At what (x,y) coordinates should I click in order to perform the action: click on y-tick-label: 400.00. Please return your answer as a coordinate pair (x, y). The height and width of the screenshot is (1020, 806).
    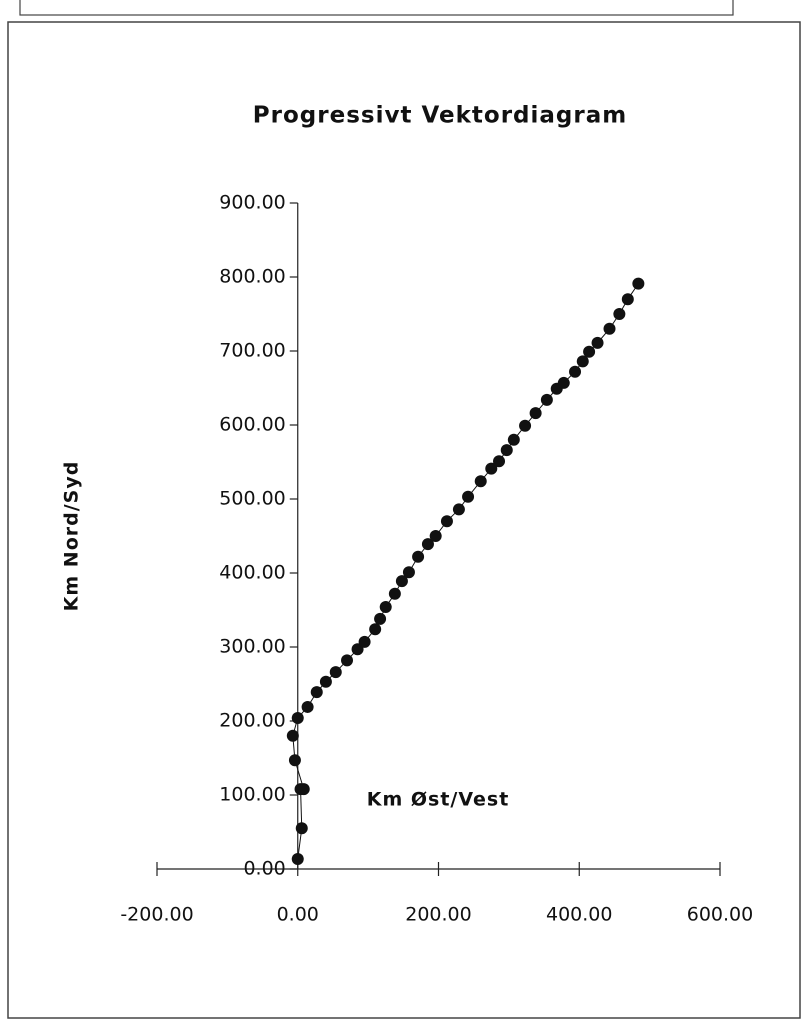
    Looking at the image, I should click on (252, 573).